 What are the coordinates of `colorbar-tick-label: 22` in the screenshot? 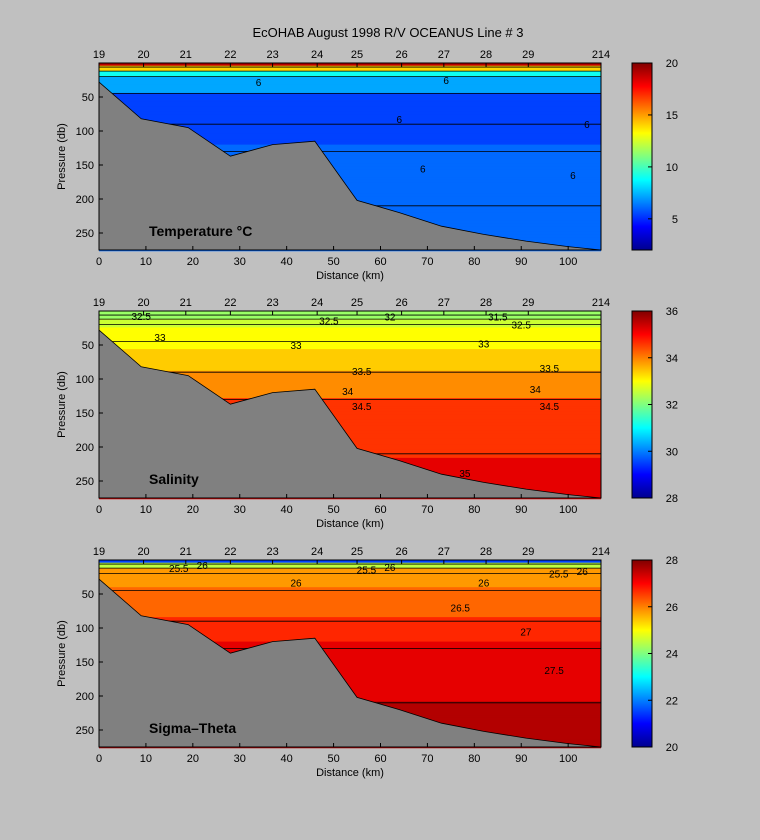 It's located at (672, 701).